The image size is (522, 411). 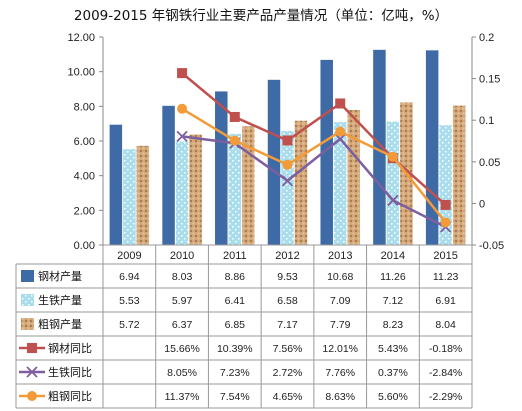 What do you see at coordinates (489, 80) in the screenshot?
I see `right-tick-label: 0.15` at bounding box center [489, 80].